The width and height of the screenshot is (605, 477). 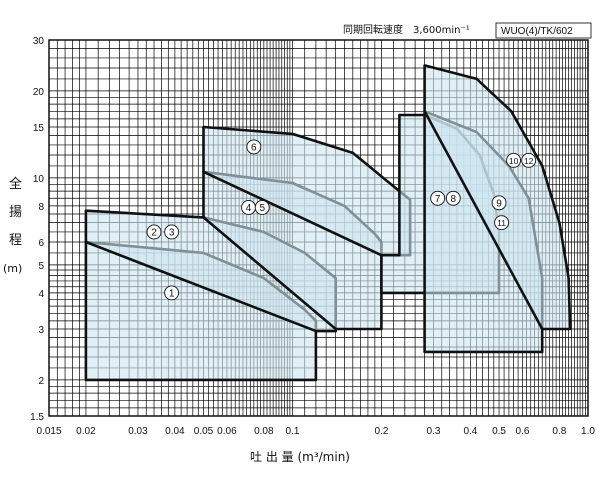 What do you see at coordinates (15, 184) in the screenshot?
I see `y-axis-label-char-1: 全` at bounding box center [15, 184].